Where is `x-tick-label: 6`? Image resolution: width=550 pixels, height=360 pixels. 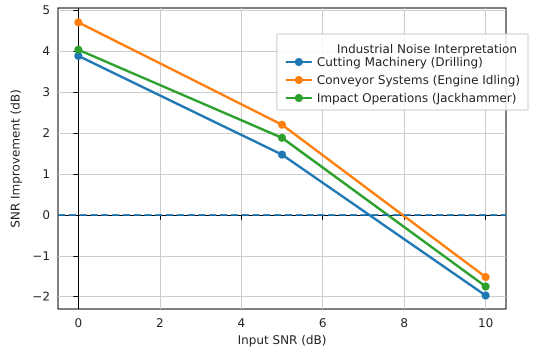
x-tick-label: 6 is located at coordinates (322, 323).